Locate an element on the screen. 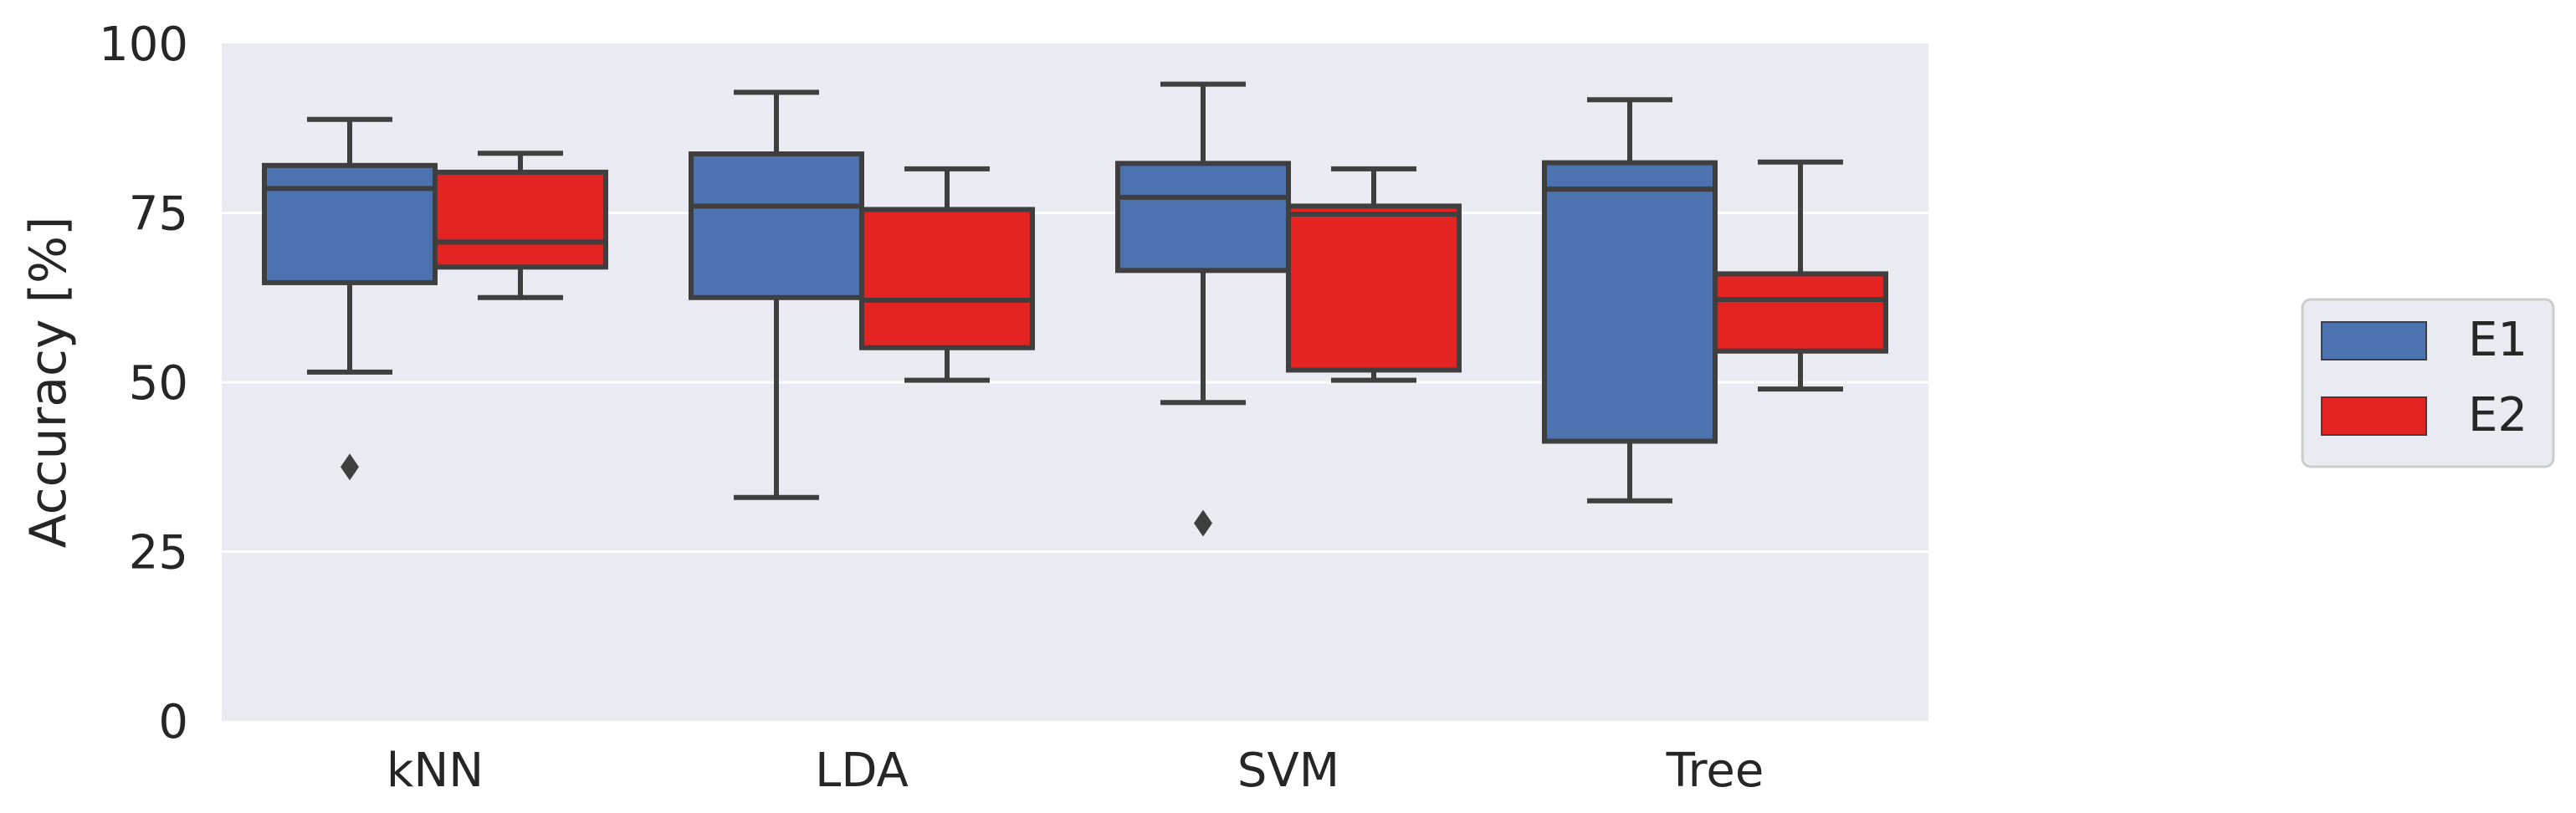 The image size is (2576, 813). y-tick-labels: 0 25 50 75 100 is located at coordinates (144, 383).